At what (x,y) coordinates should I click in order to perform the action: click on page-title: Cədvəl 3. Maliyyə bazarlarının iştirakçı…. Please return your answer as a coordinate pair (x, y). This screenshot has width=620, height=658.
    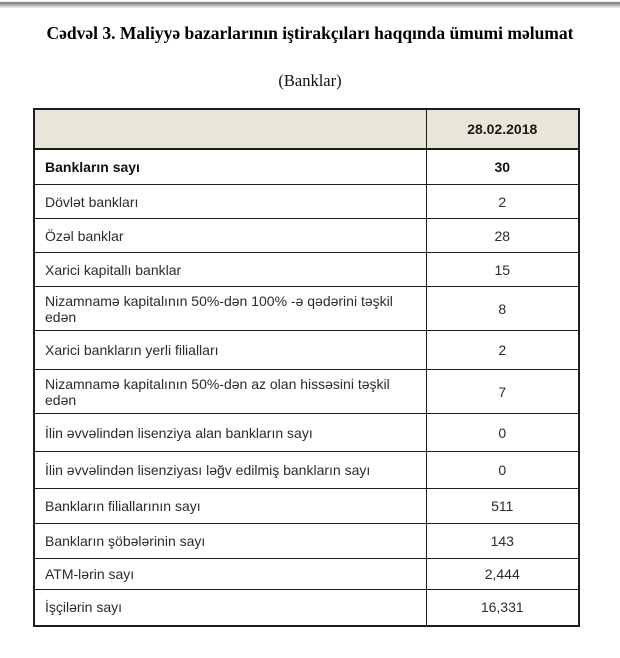
    Looking at the image, I should click on (310, 33).